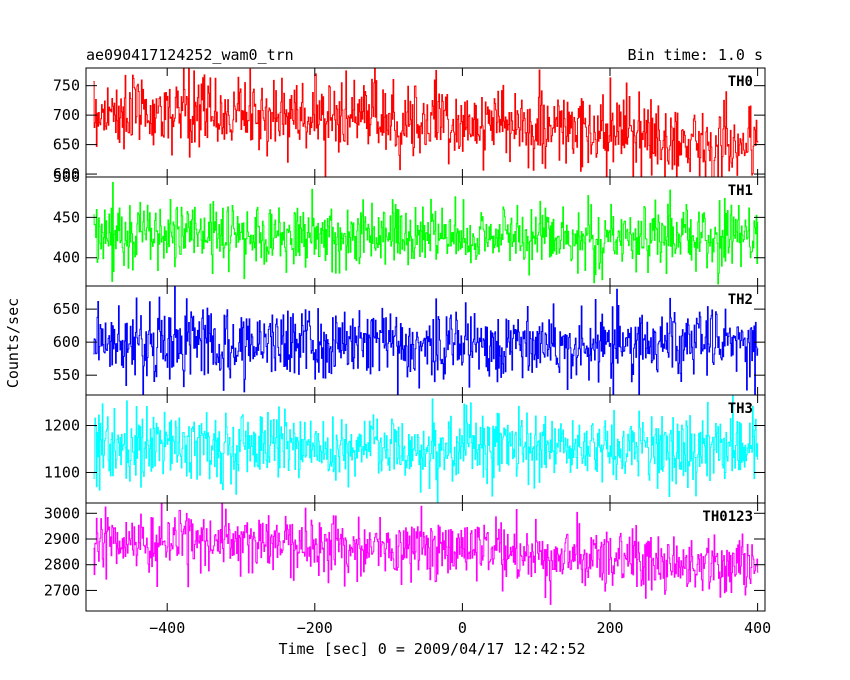 This screenshot has width=850, height=680. I want to click on x-tick-label--200: −200, so click(315, 628).